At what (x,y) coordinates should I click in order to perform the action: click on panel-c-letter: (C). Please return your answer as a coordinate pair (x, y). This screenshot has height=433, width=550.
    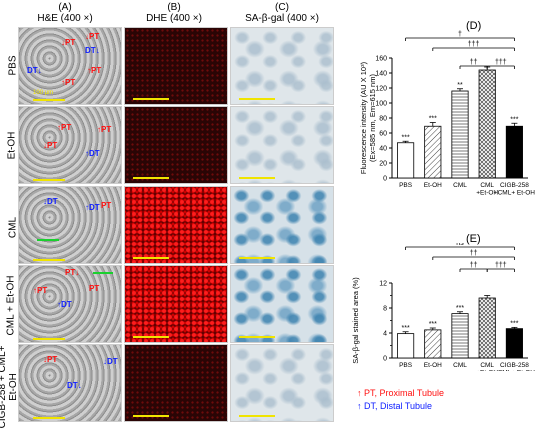
    Looking at the image, I should click on (282, 7).